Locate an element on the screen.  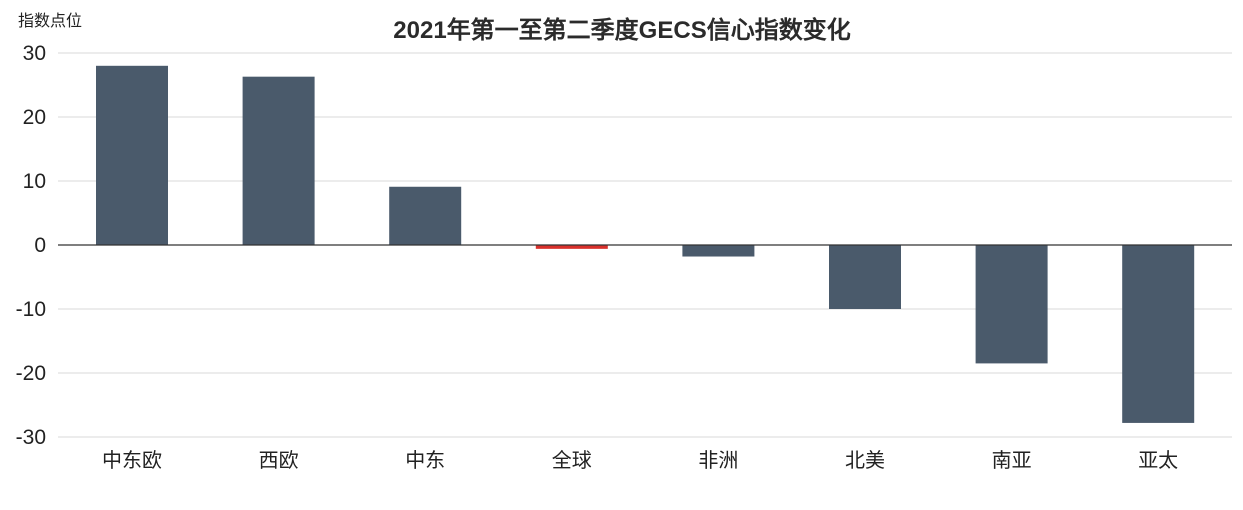
x-tick-label: 西欧 is located at coordinates (279, 460).